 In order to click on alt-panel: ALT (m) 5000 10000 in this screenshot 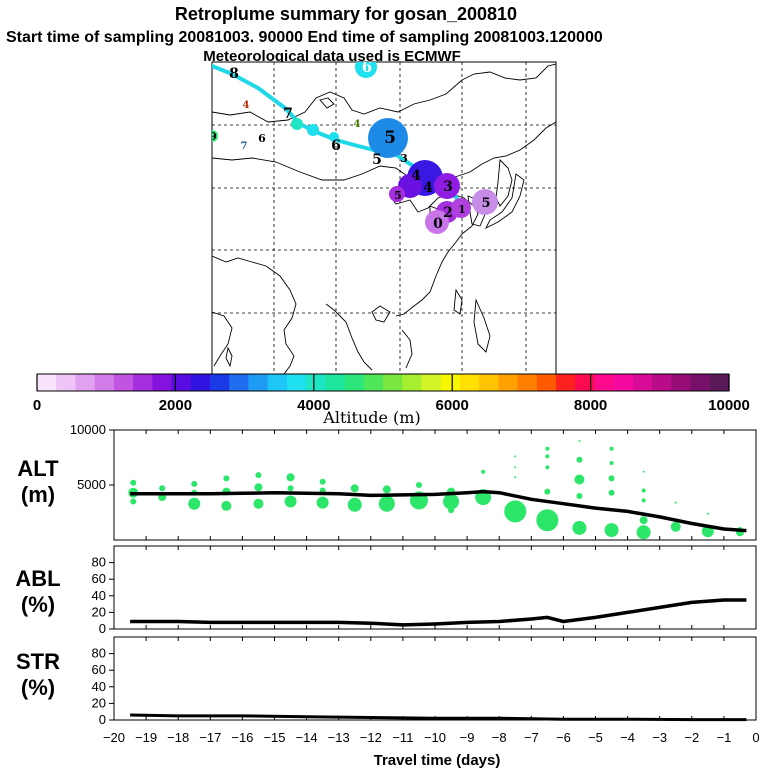, I will do `click(387, 481)`.